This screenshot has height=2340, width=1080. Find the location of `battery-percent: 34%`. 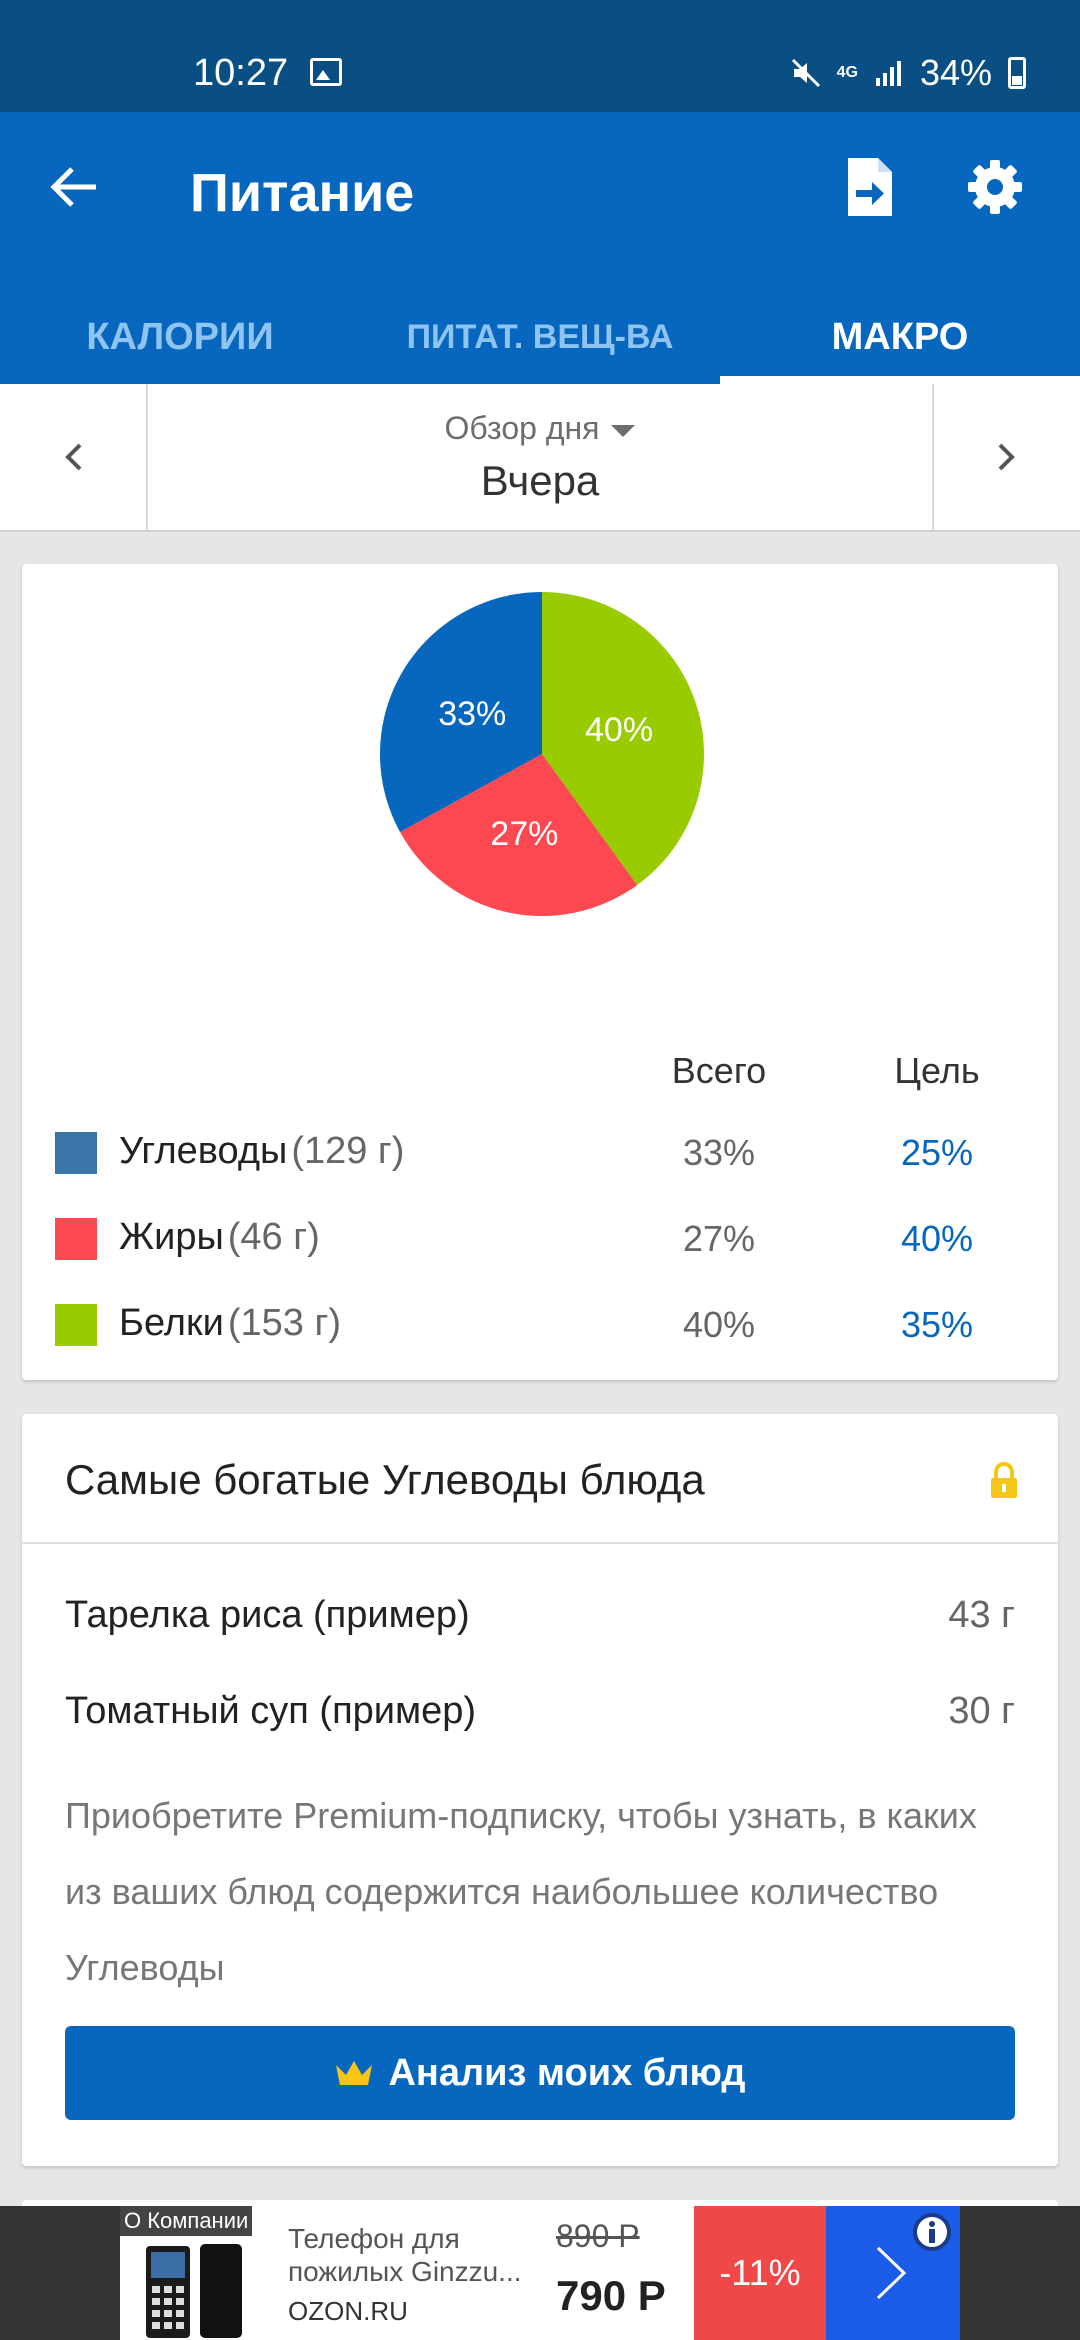

battery-percent: 34% is located at coordinates (955, 72).